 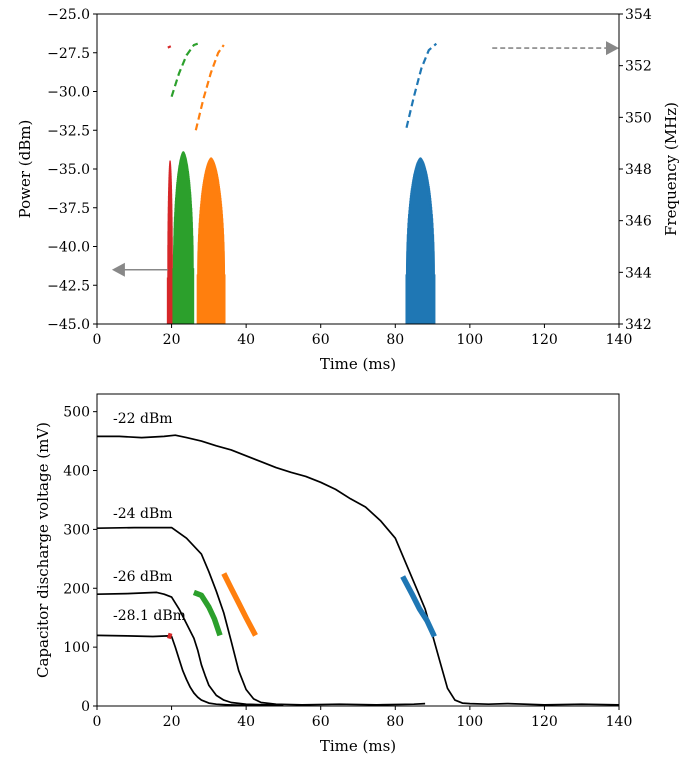 I want to click on discharge-highlight-orange, so click(x=239, y=604).